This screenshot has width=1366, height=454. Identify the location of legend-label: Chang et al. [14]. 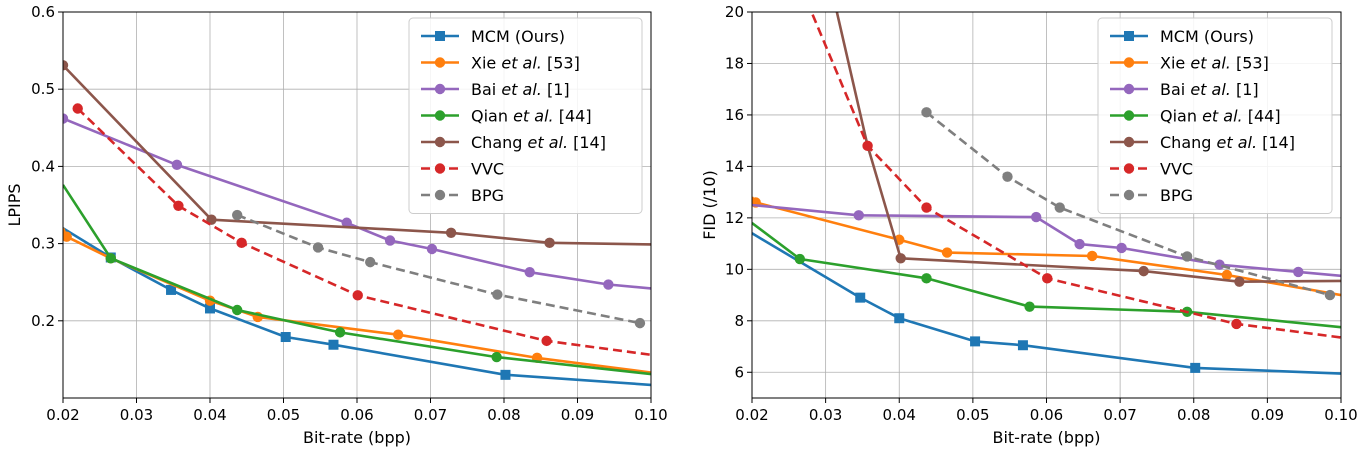
(1227, 142).